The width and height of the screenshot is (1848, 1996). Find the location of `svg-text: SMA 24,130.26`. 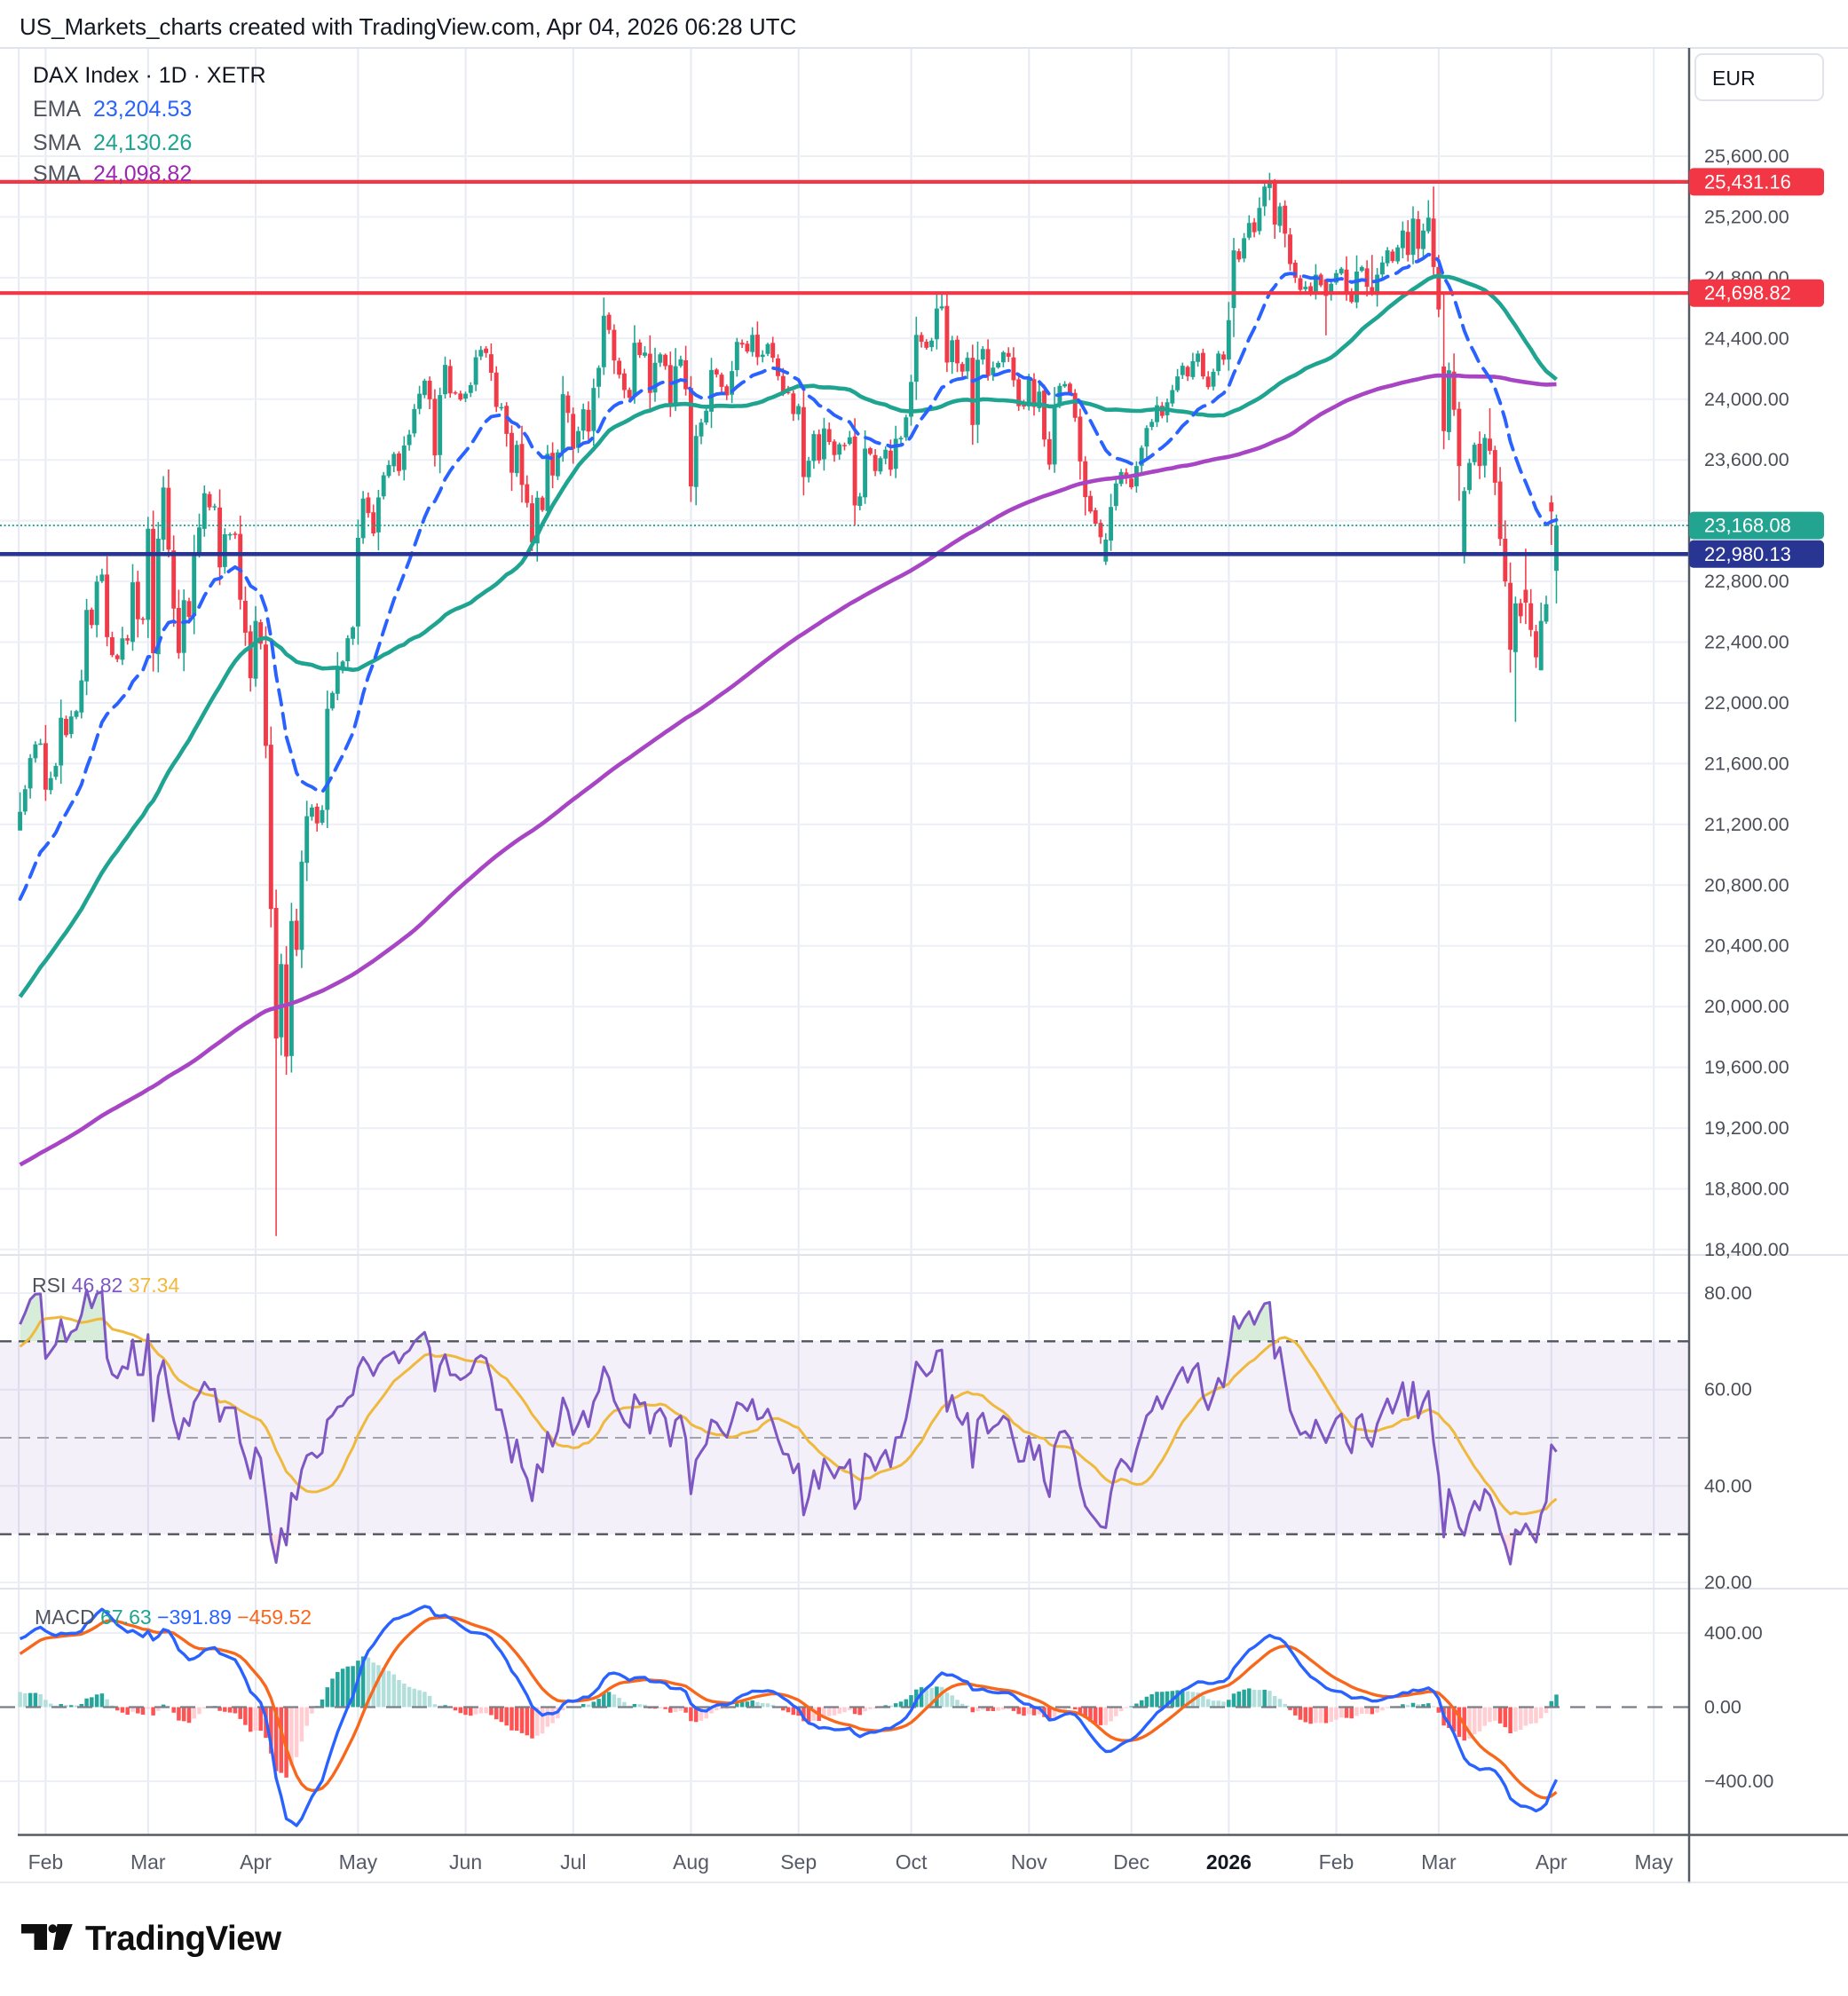

svg-text: SMA 24,130.26 is located at coordinates (112, 142).